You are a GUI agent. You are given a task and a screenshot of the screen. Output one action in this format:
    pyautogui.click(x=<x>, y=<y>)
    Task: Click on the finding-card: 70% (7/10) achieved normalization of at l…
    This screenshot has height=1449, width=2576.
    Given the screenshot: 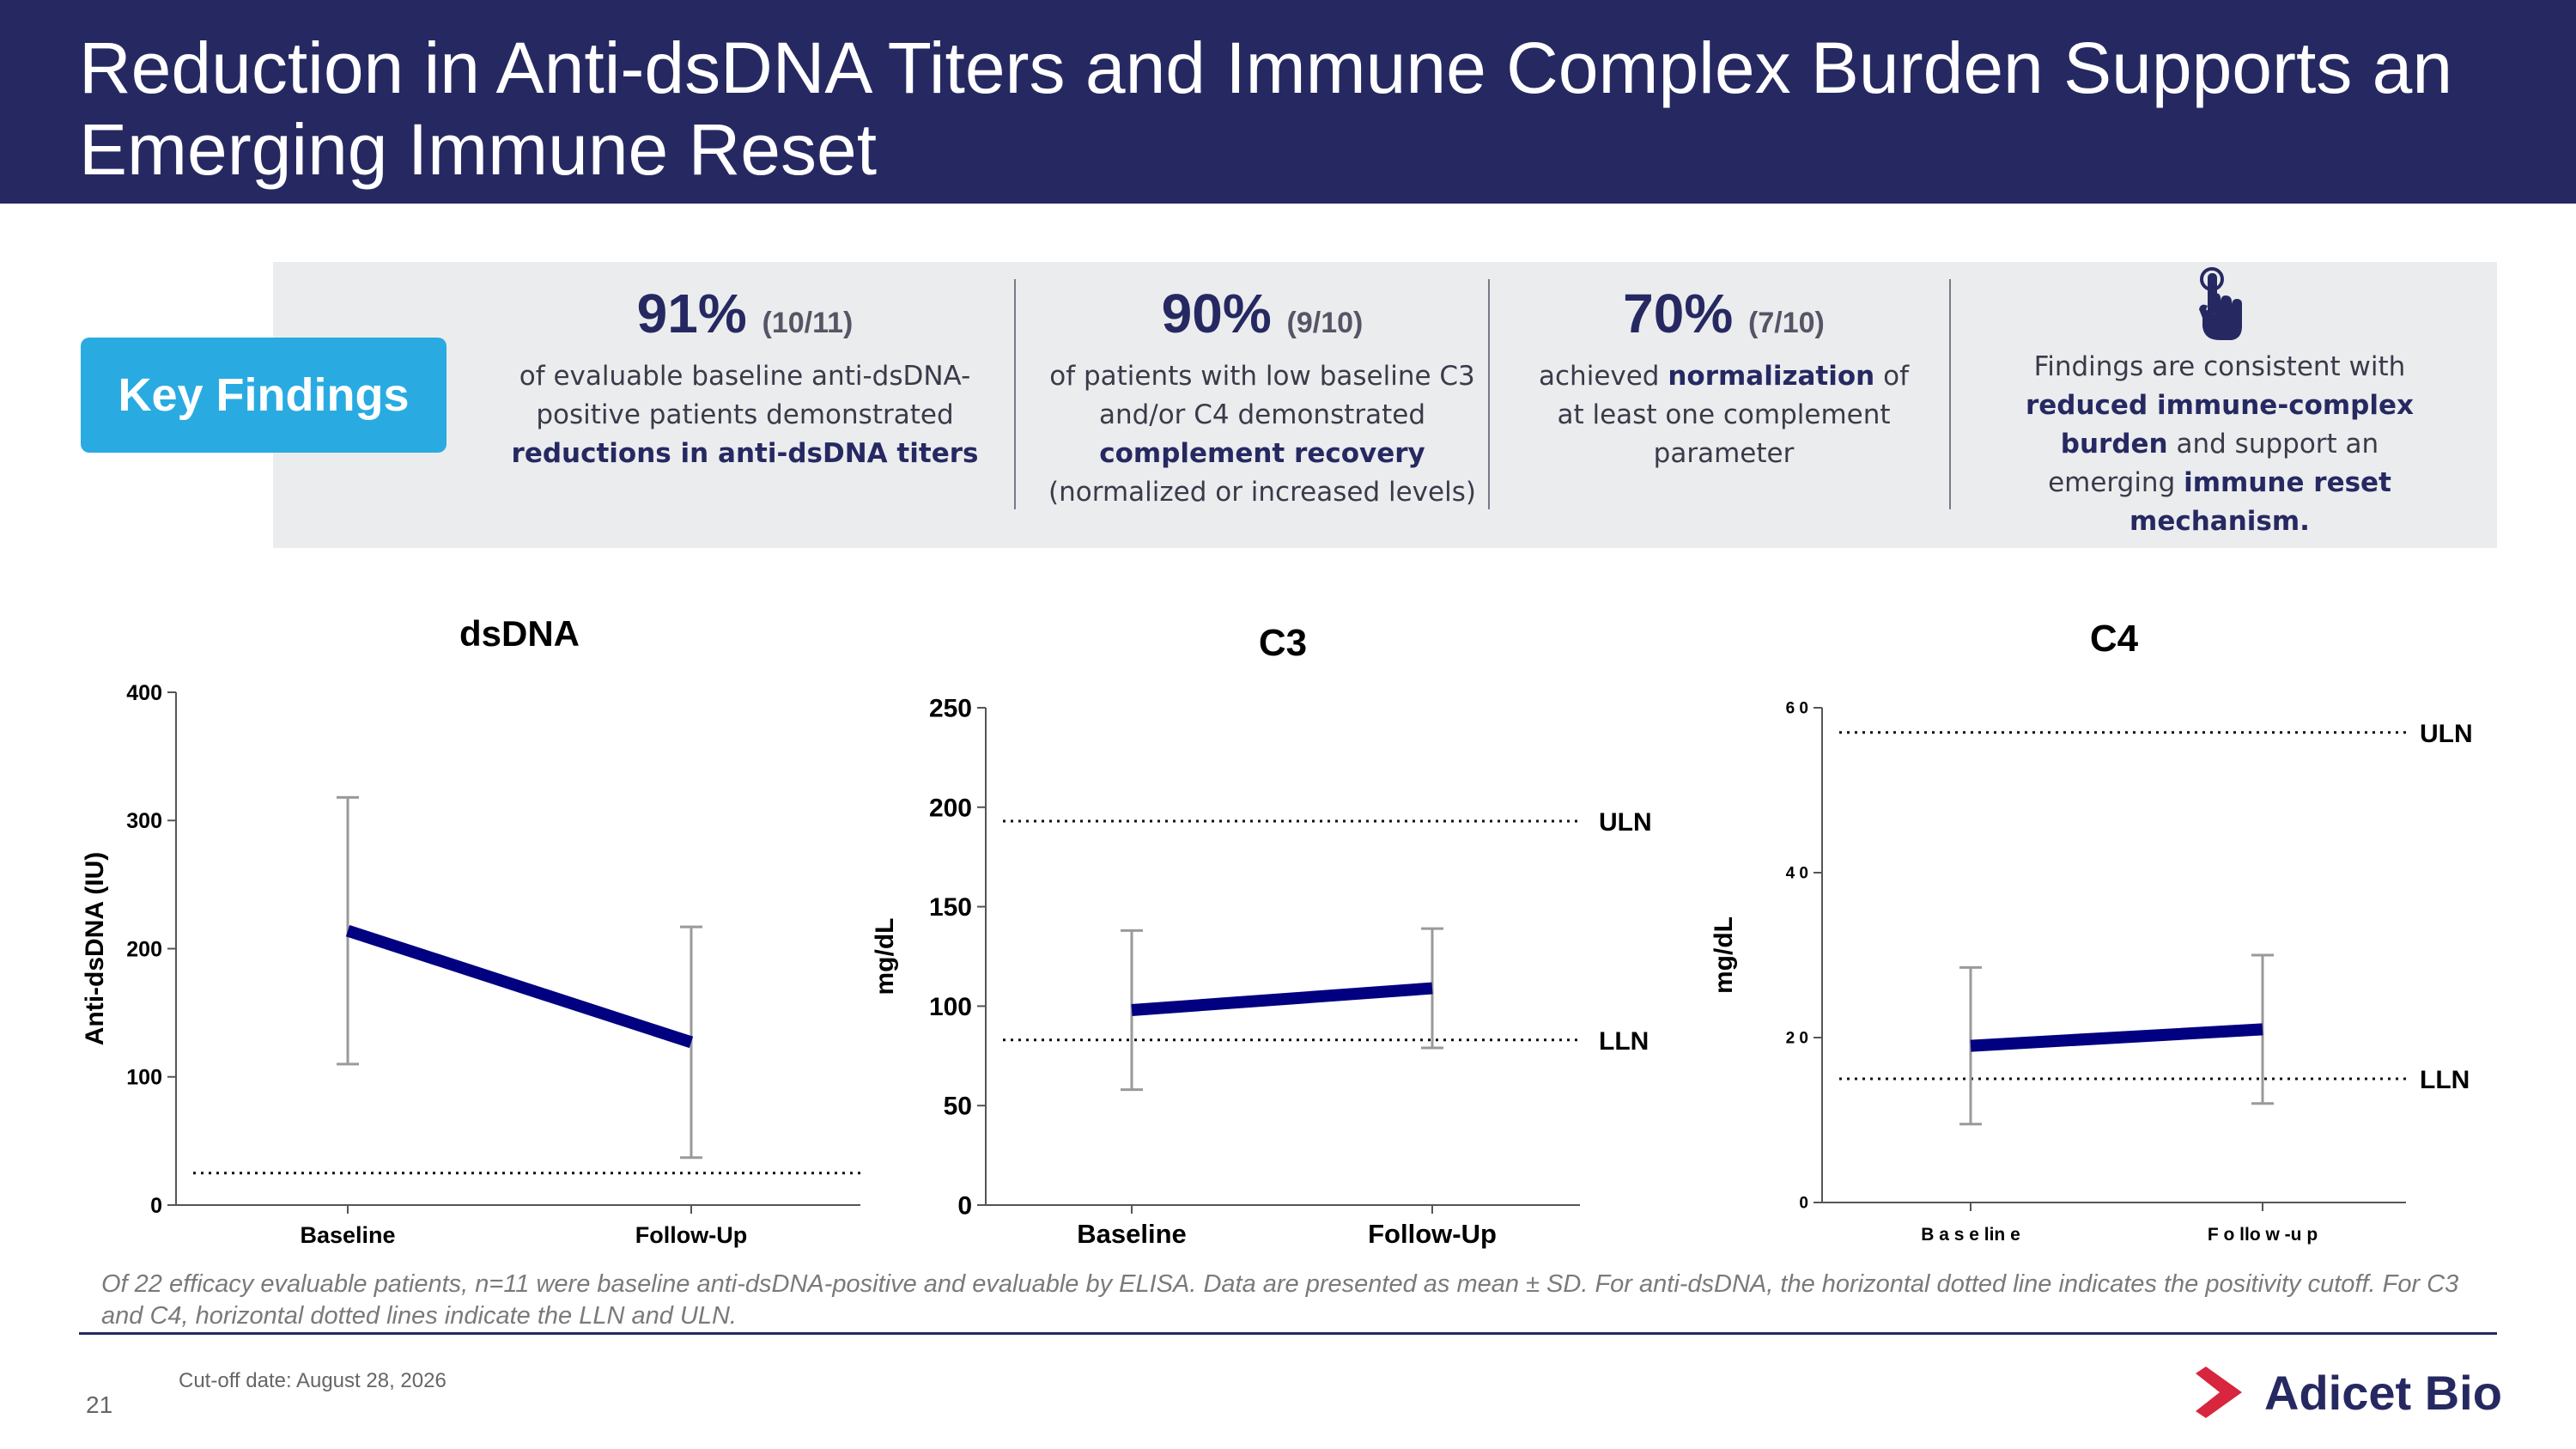 What is the action you would take?
    pyautogui.click(x=1723, y=376)
    